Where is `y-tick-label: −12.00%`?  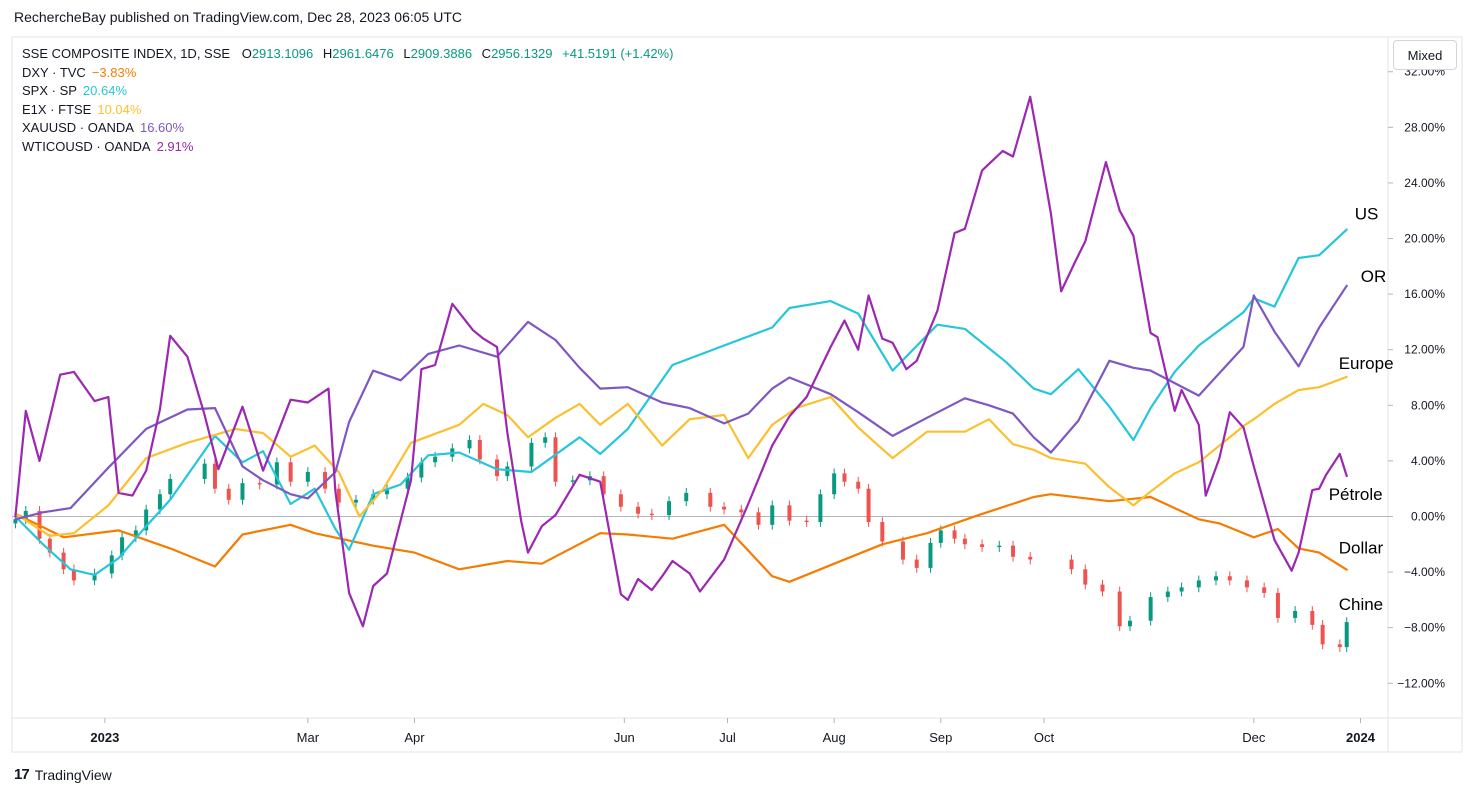
y-tick-label: −12.00% is located at coordinates (1421, 683).